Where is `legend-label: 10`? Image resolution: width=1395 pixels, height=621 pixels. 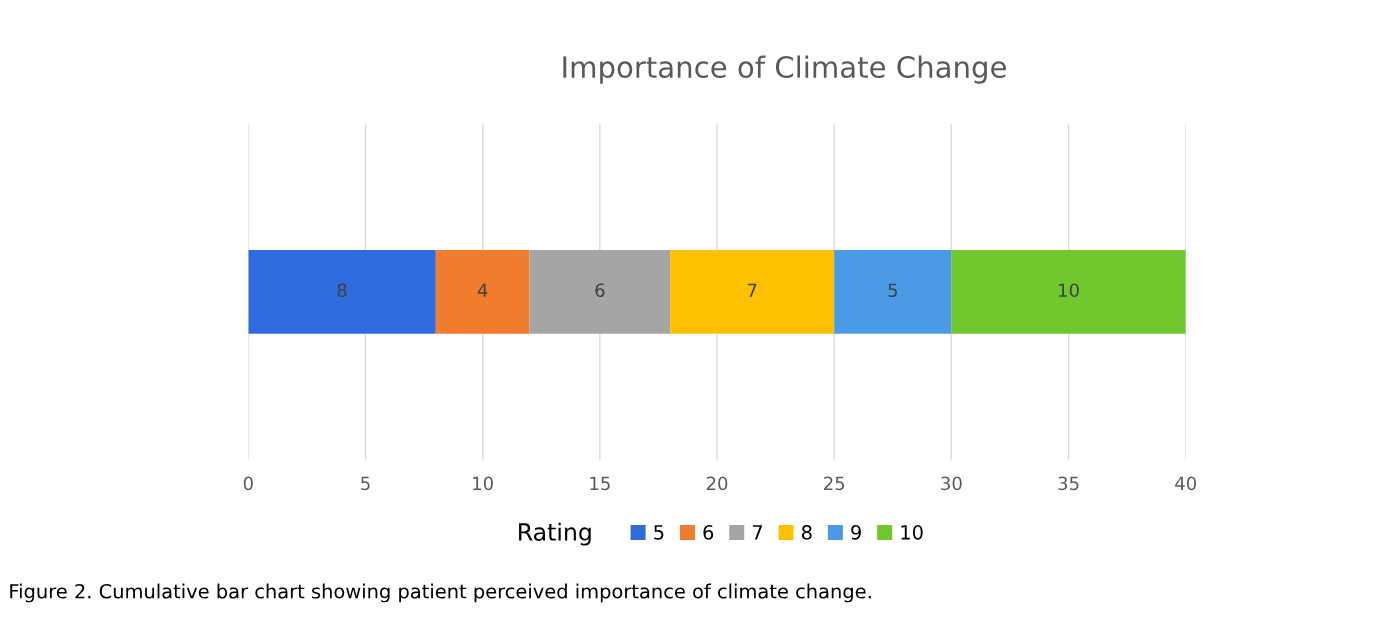
legend-label: 10 is located at coordinates (912, 532).